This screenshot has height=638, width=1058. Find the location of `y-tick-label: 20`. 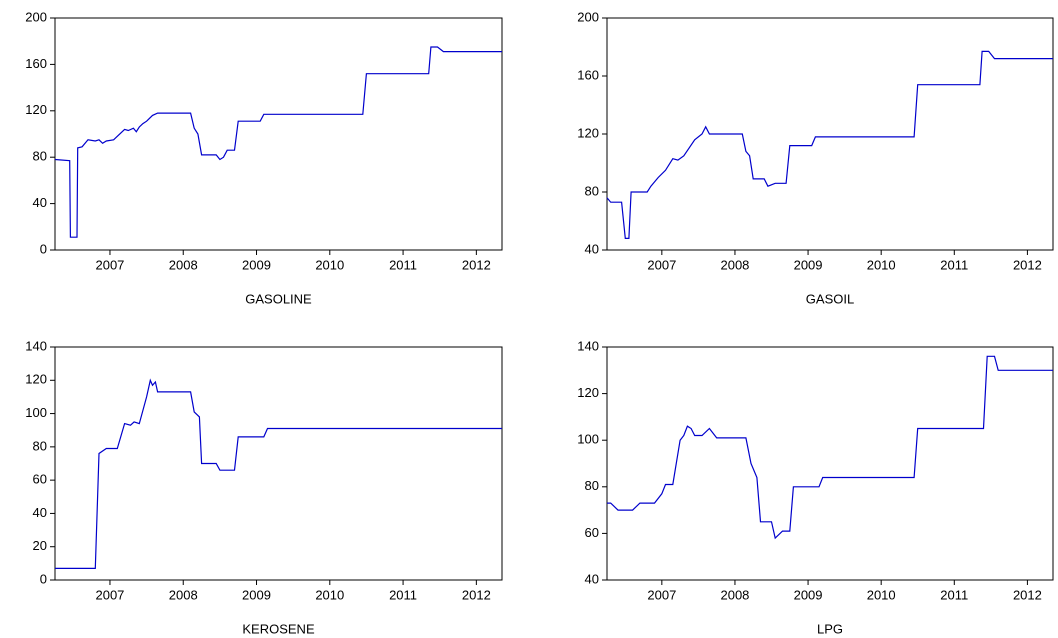

y-tick-label: 20 is located at coordinates (40, 545).